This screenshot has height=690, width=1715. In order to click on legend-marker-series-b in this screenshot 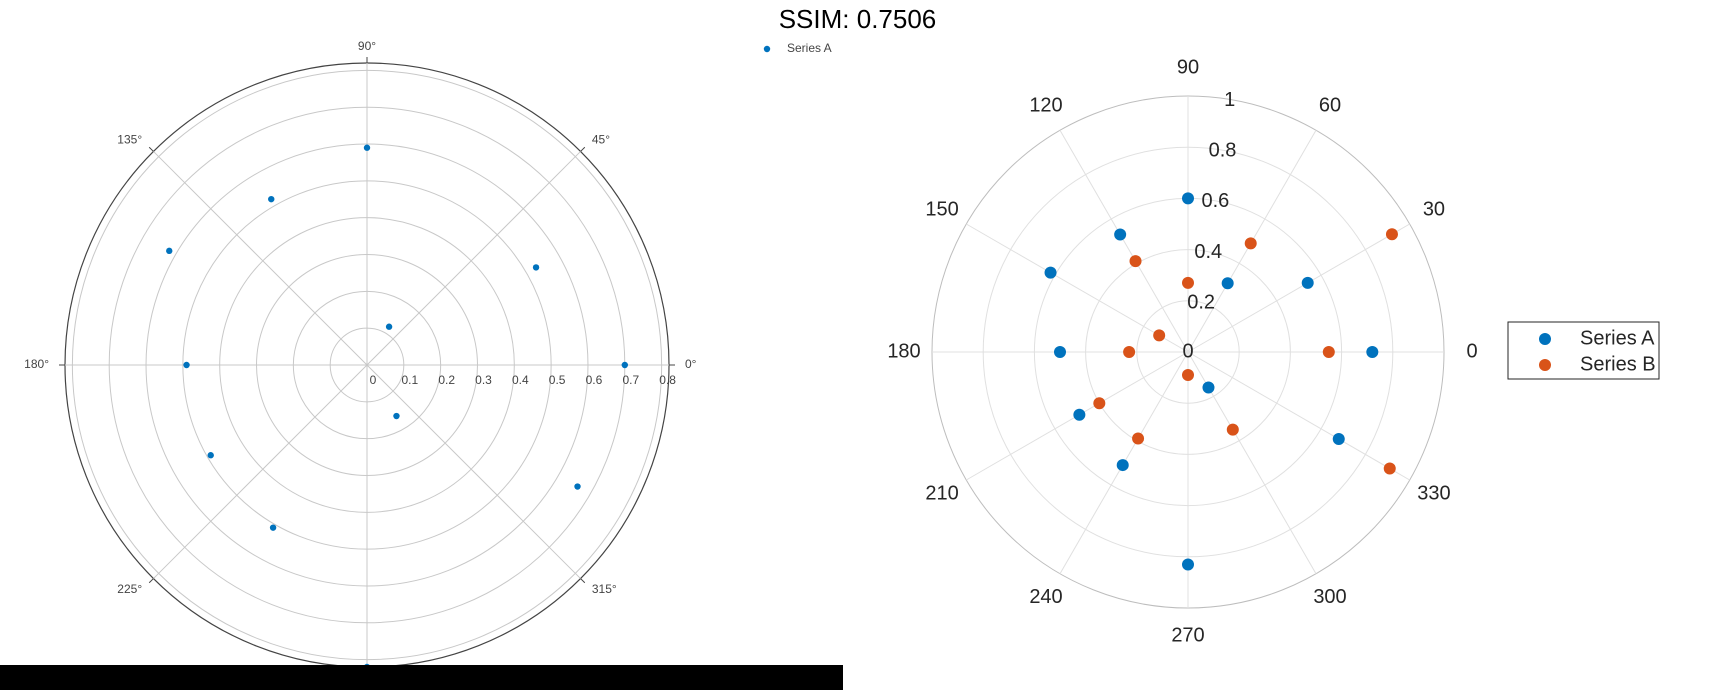, I will do `click(1545, 365)`.